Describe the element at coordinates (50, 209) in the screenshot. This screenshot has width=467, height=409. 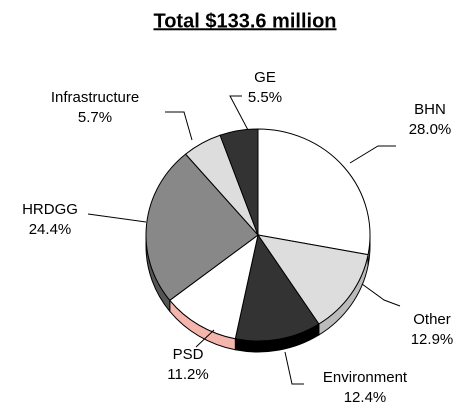
I see `slice-label: HRDGG` at that location.